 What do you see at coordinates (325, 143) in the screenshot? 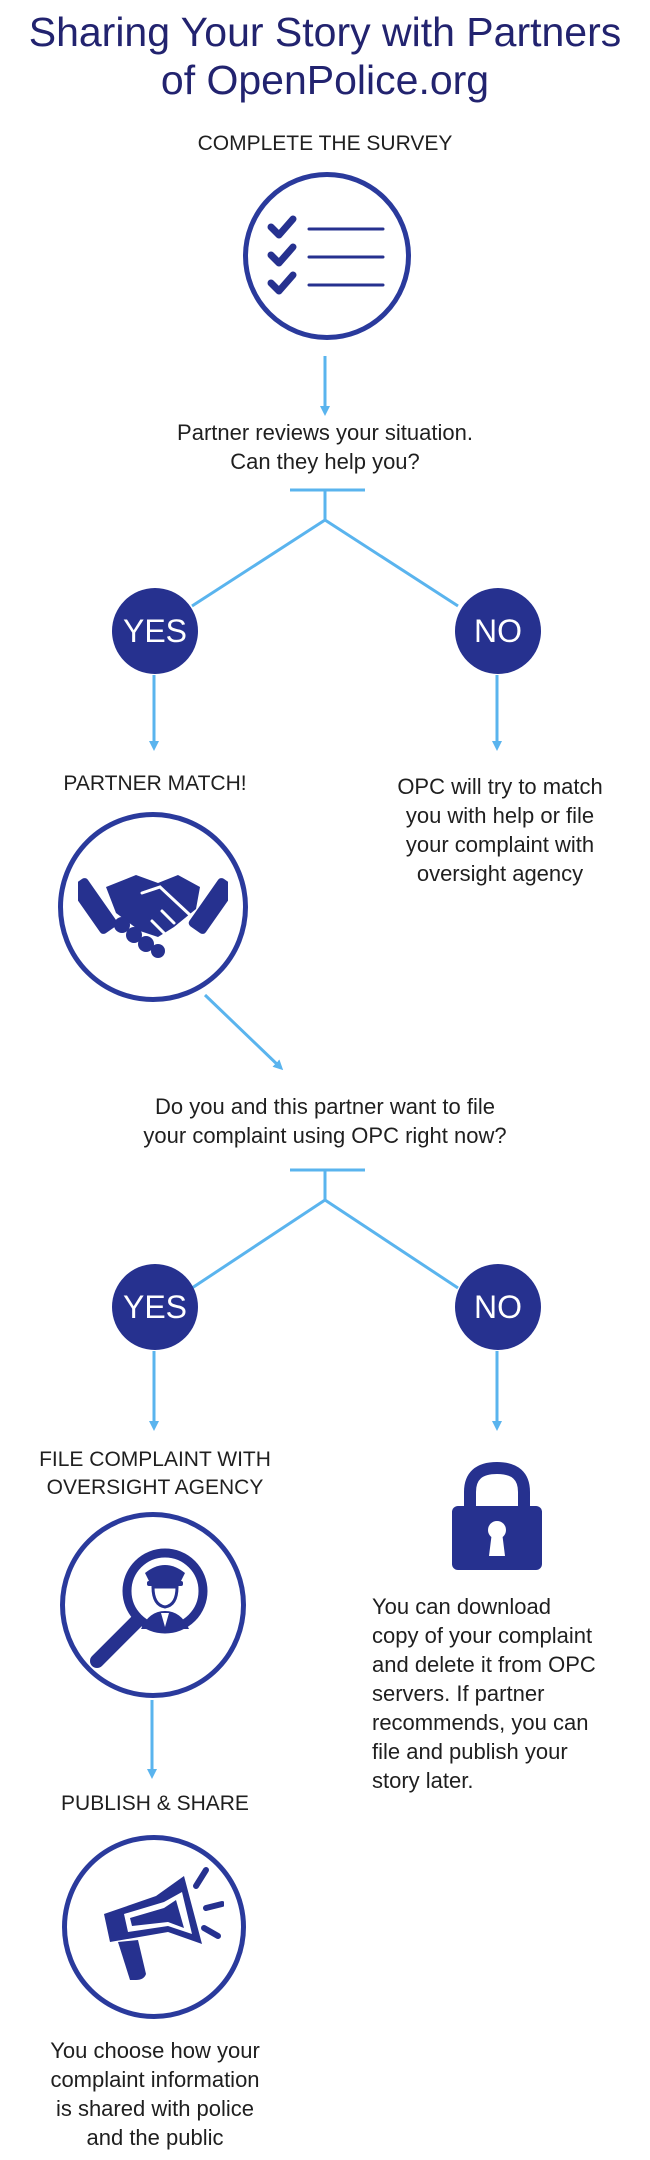
I see `survey-label: COMPLETE THE SURVEY` at bounding box center [325, 143].